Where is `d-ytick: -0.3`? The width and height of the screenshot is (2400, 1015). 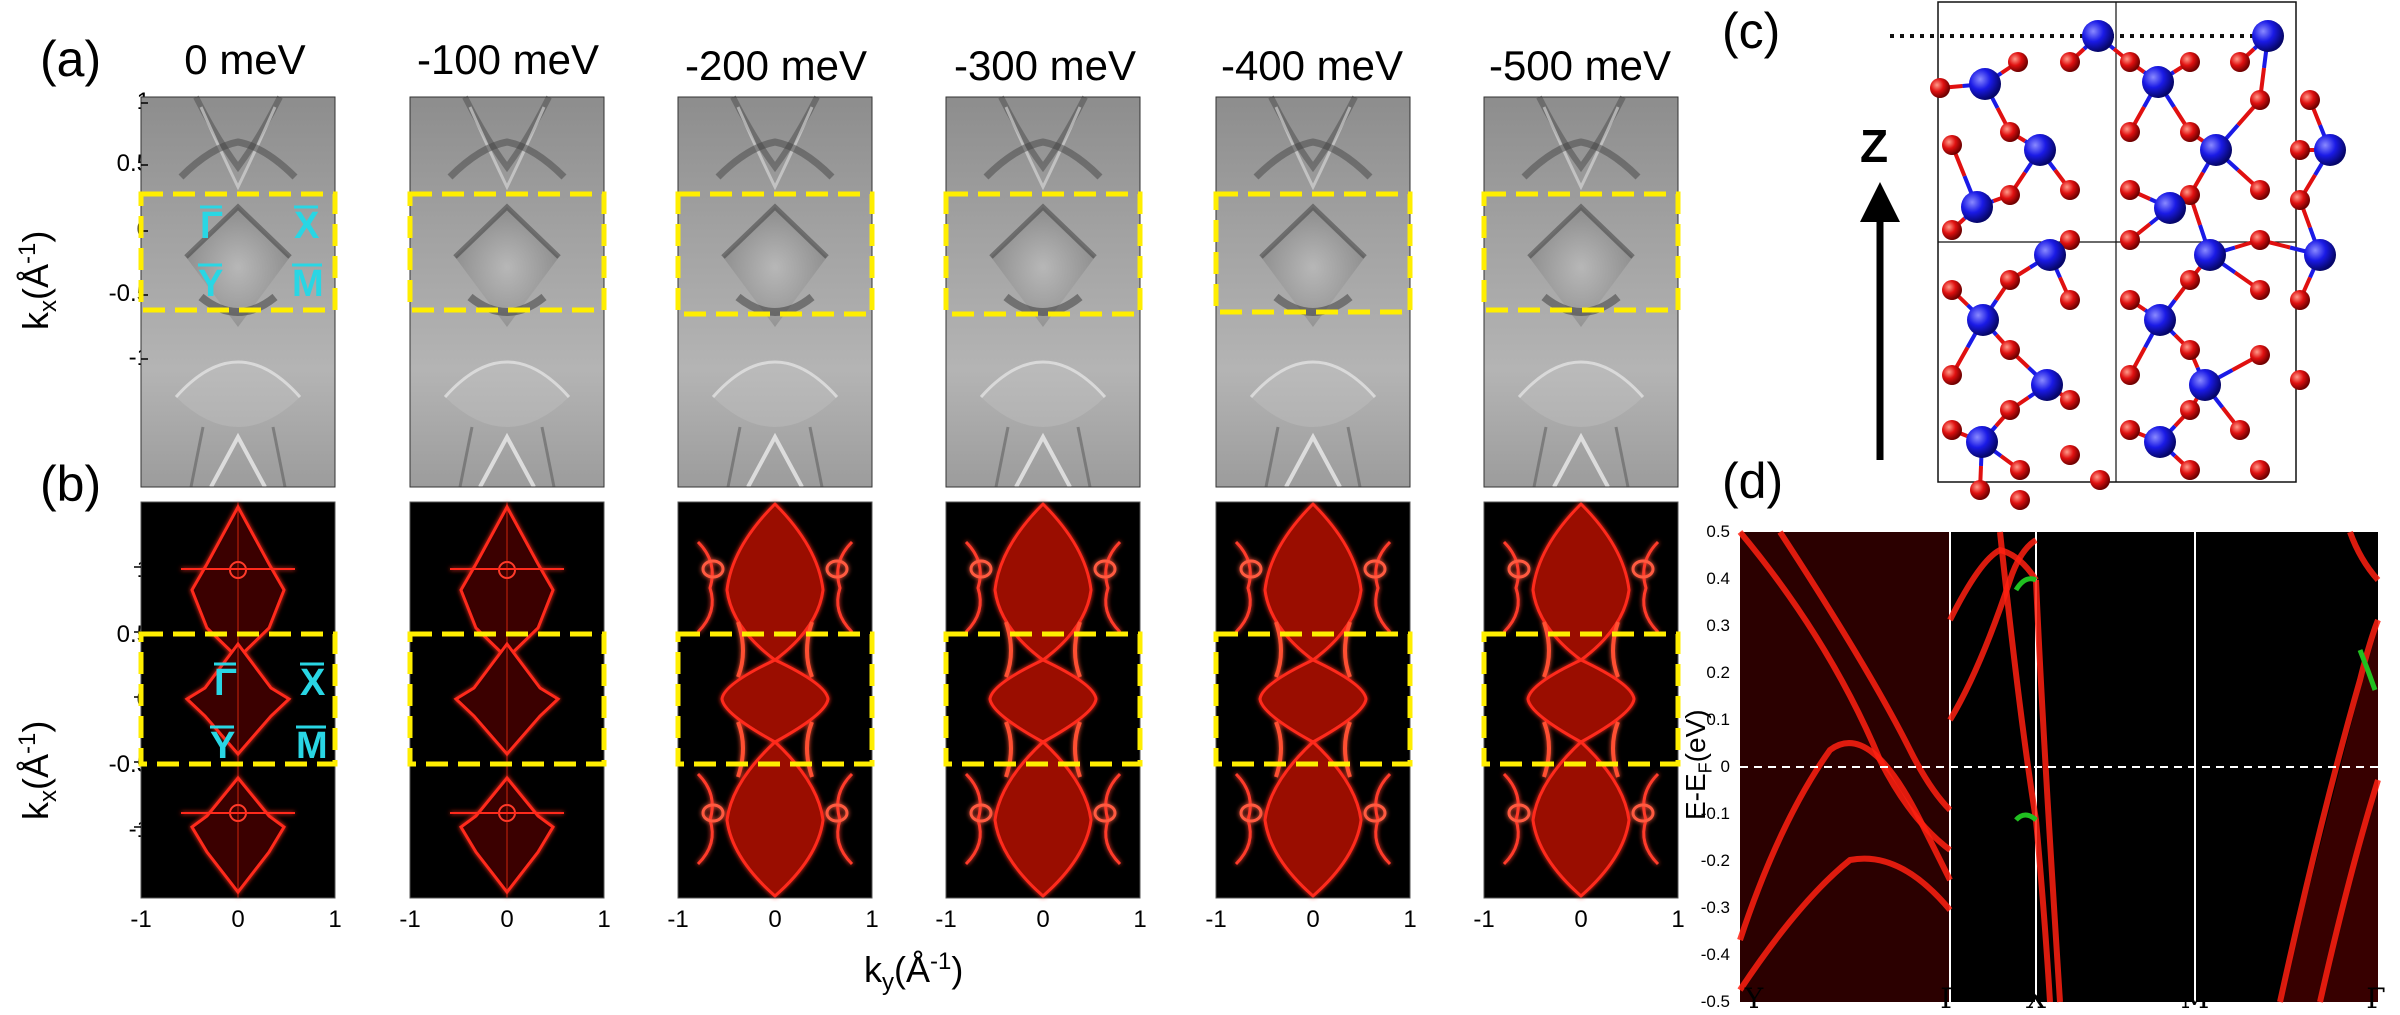
d-ytick: -0.3 is located at coordinates (1715, 907).